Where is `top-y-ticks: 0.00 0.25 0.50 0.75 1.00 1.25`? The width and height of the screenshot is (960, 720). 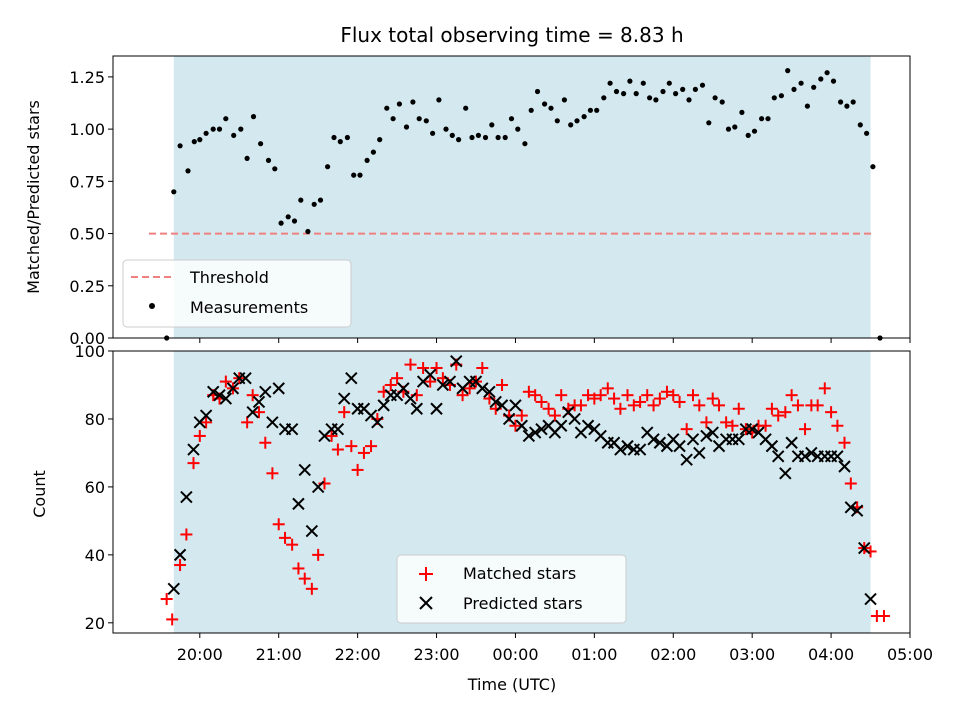 top-y-ticks: 0.00 0.25 0.50 0.75 1.00 1.25 is located at coordinates (91, 208).